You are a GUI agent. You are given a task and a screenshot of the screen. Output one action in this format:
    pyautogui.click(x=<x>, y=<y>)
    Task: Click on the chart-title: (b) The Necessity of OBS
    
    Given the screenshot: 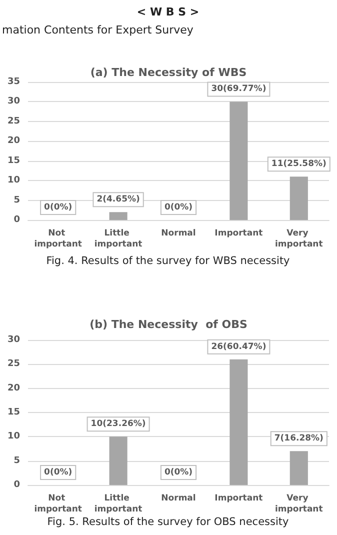 What is the action you would take?
    pyautogui.click(x=169, y=324)
    